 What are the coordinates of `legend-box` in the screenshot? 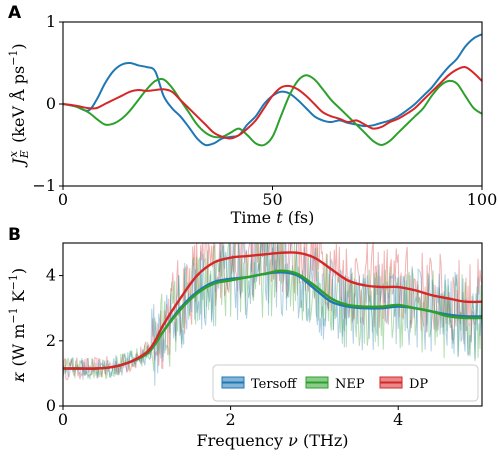 It's located at (345, 383).